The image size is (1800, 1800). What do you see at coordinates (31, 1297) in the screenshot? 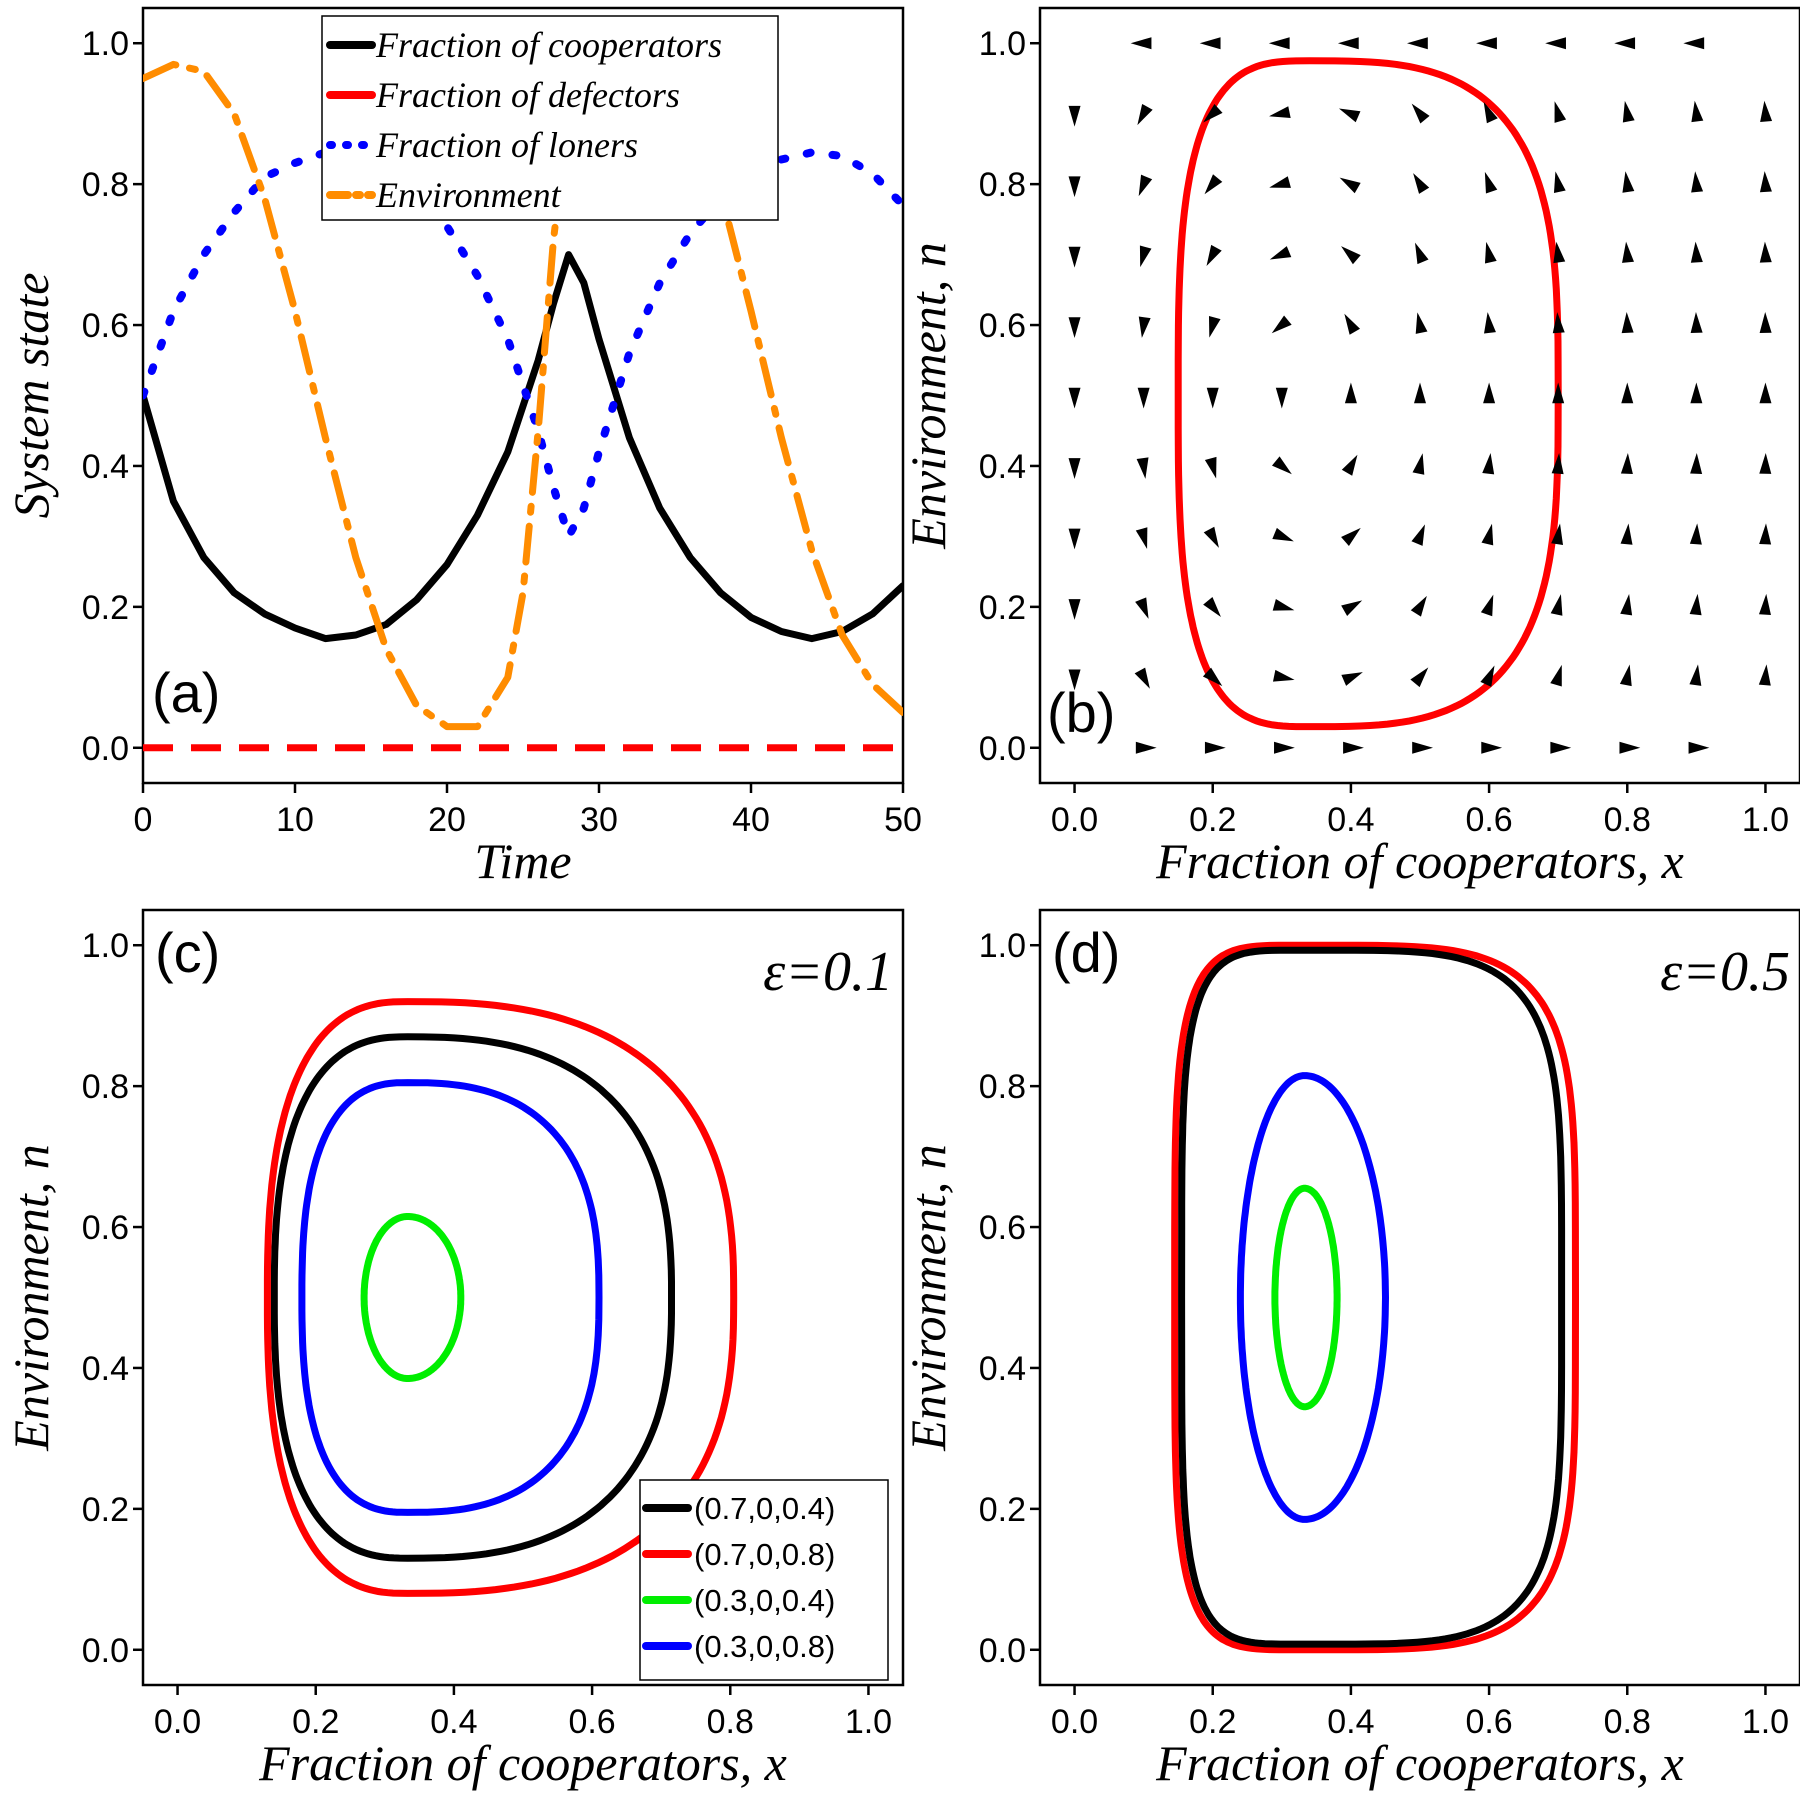
I see `y-axis-title: Environment, n` at bounding box center [31, 1297].